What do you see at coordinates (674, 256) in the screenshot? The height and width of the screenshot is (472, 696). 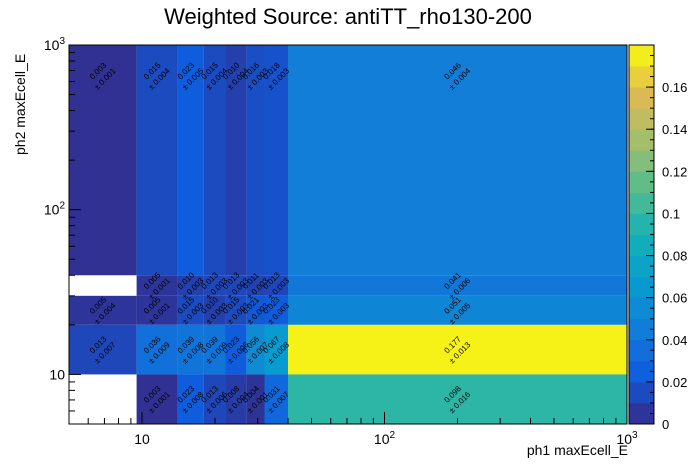 I see `colorbar-tick-label: 0.08` at bounding box center [674, 256].